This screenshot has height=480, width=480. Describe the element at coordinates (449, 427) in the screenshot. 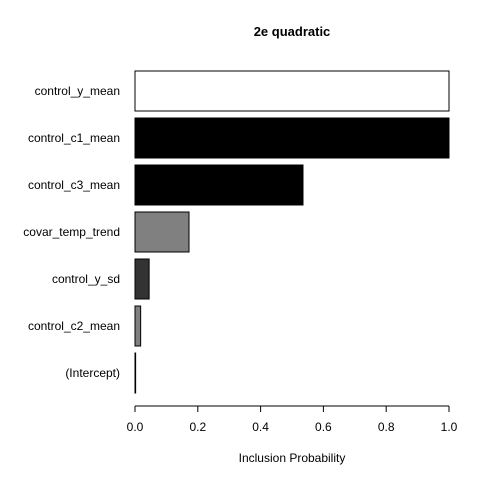

I see `x-tick-label: 1.0` at that location.